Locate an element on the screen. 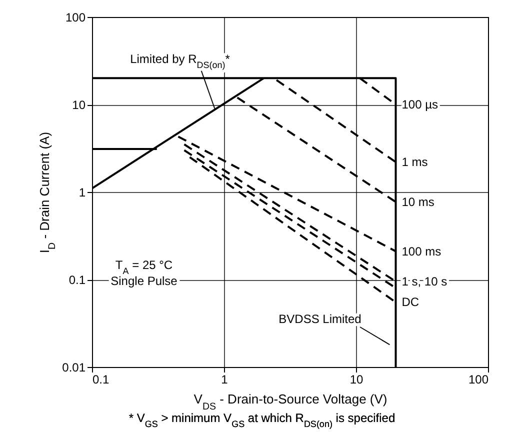  y-tick-label: 0.01 is located at coordinates (74, 367).